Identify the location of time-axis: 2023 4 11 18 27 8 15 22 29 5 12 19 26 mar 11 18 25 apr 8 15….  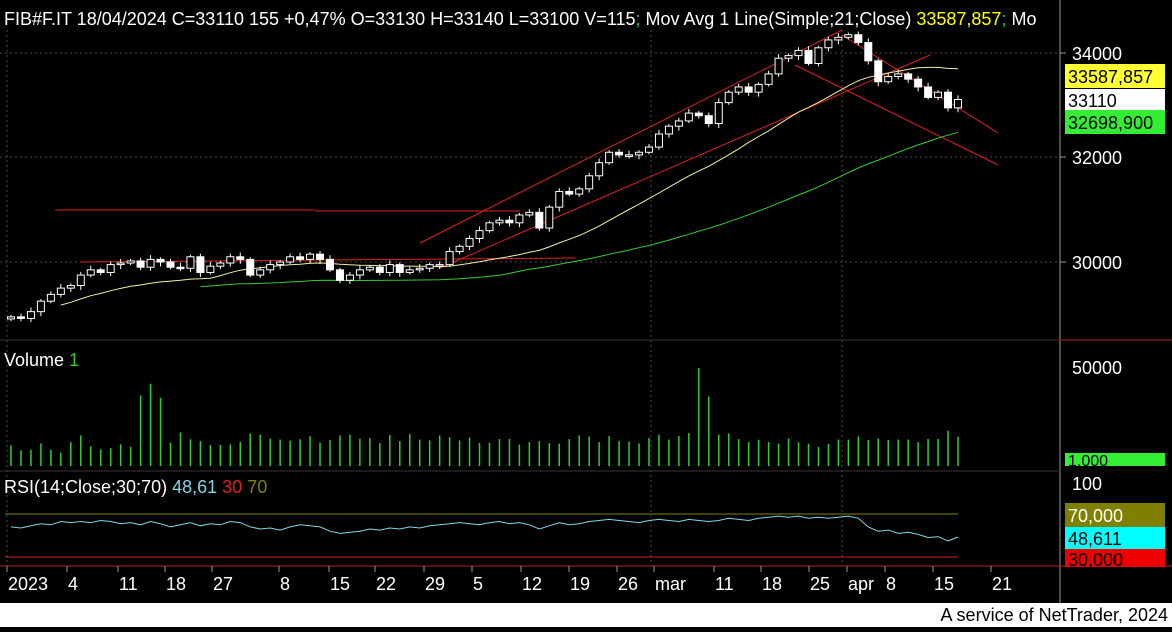
(509, 580).